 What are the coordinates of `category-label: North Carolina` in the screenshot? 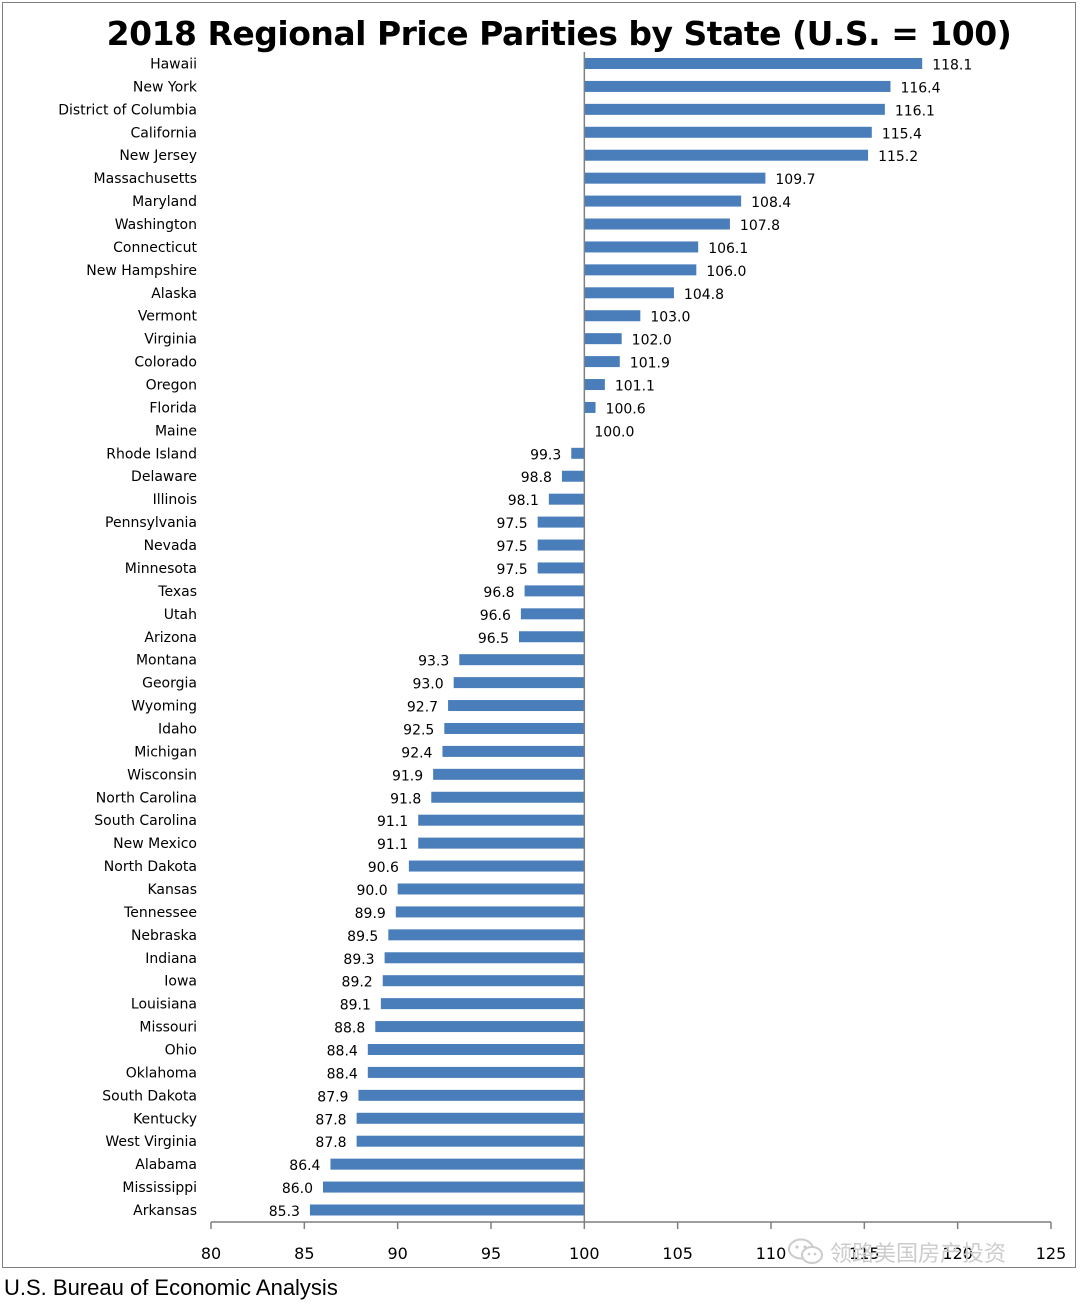 It's located at (146, 798).